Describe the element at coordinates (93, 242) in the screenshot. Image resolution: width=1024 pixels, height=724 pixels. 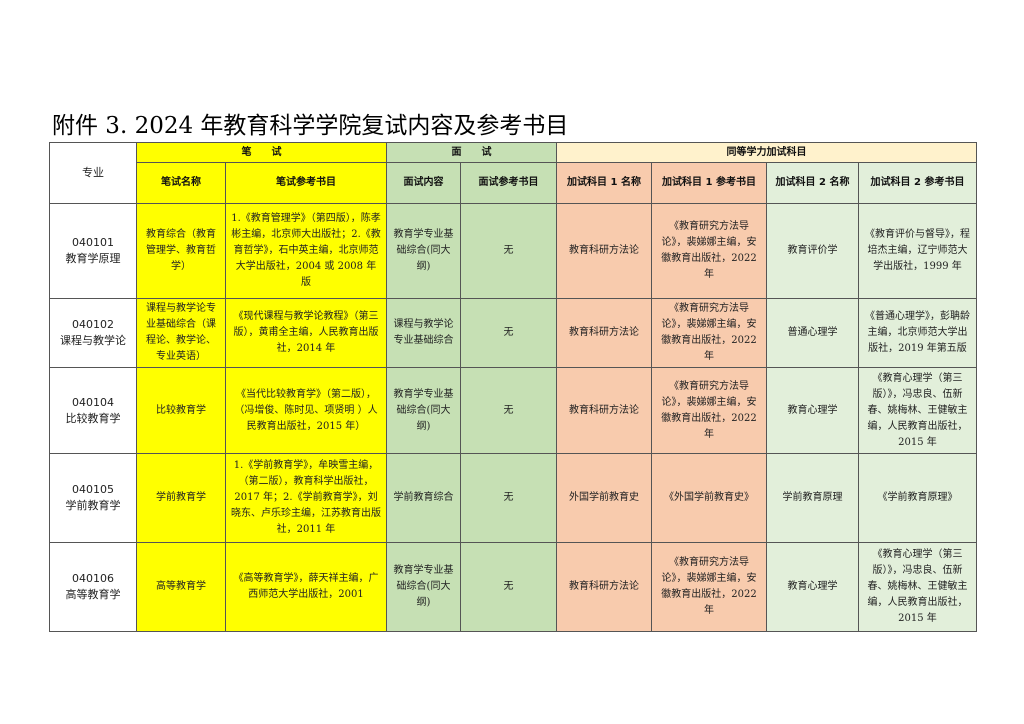
I see `major-code: 040101` at that location.